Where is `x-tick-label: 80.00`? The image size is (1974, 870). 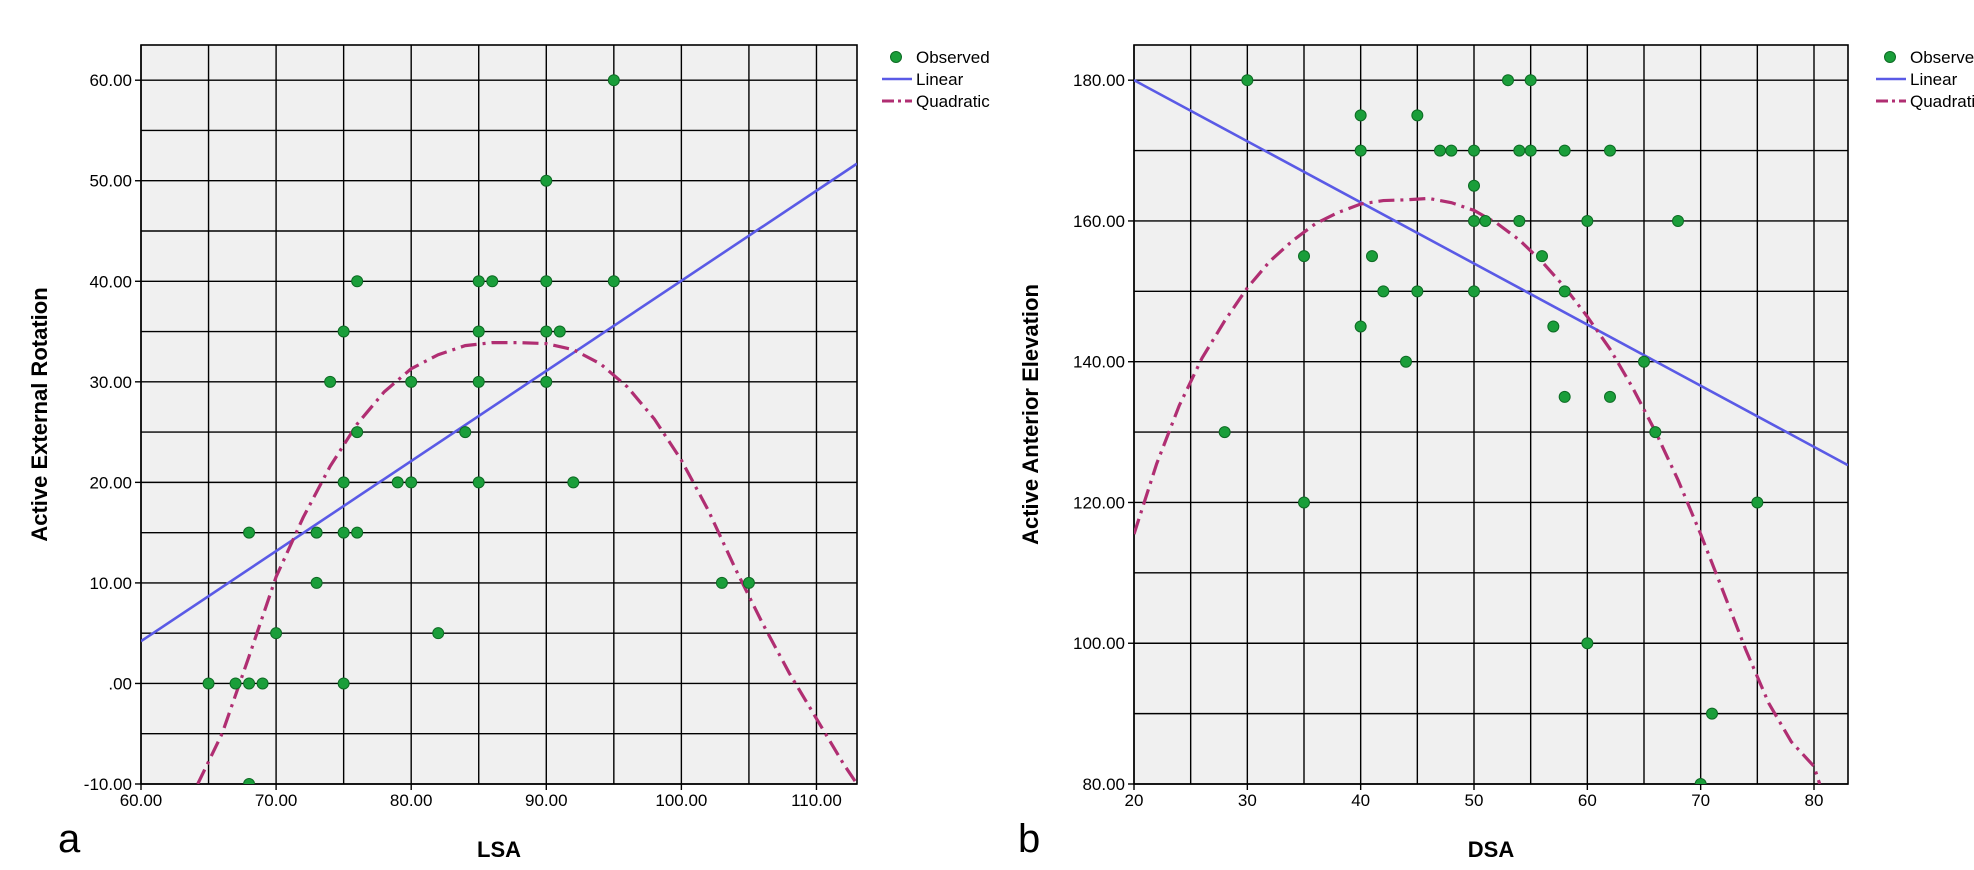 x-tick-label: 80.00 is located at coordinates (411, 800).